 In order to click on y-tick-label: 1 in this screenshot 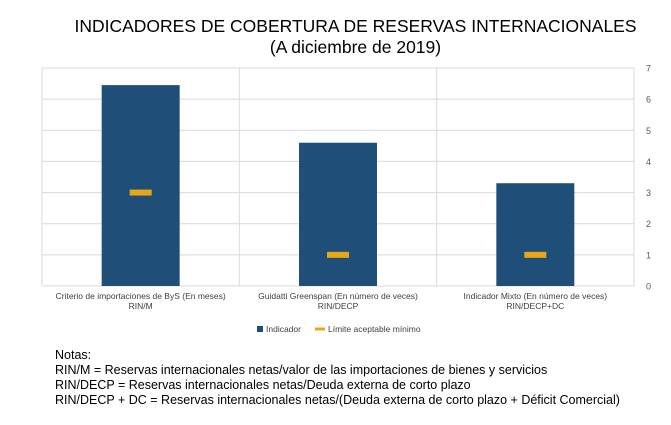, I will do `click(648, 255)`.